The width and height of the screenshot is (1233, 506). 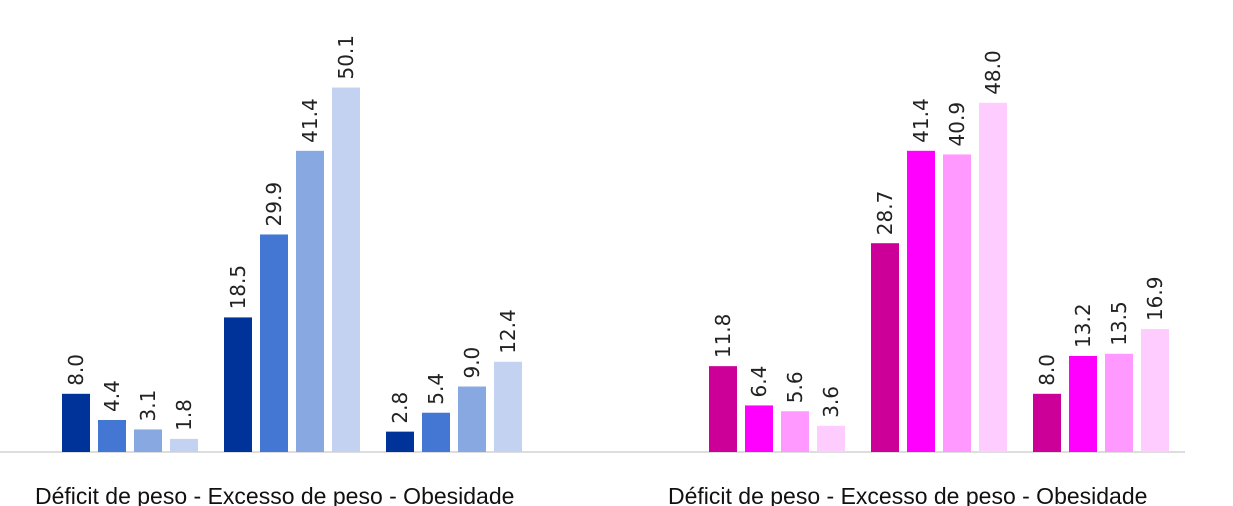 I want to click on data-label-chart1-cat2-s0: 8.0, so click(x=1047, y=370).